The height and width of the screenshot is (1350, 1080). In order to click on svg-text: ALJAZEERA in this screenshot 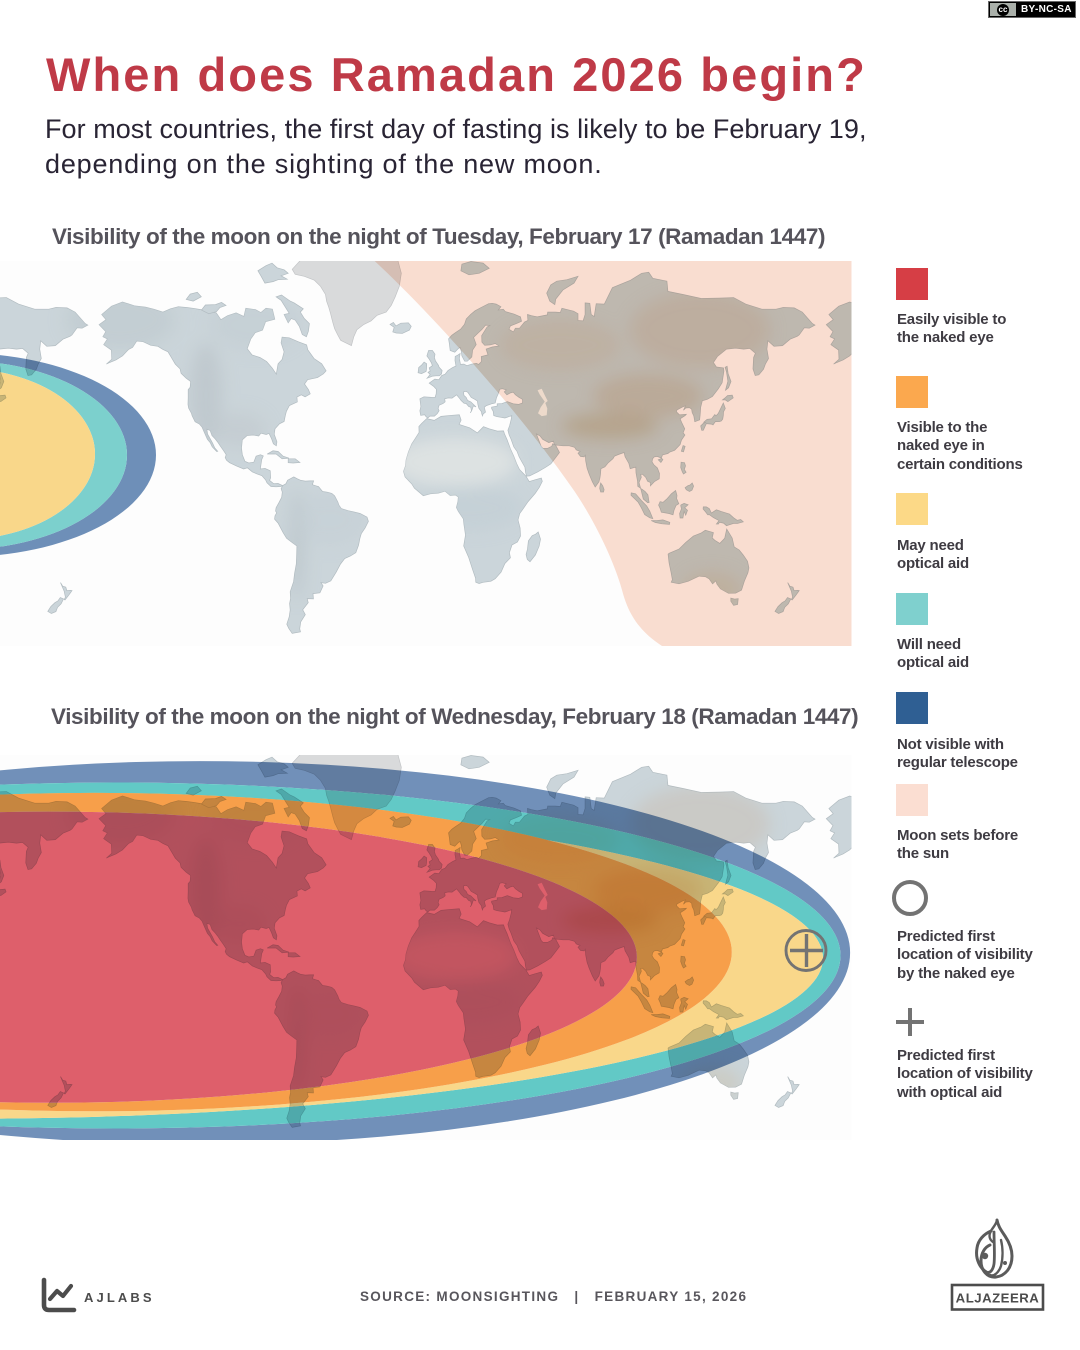, I will do `click(998, 1298)`.